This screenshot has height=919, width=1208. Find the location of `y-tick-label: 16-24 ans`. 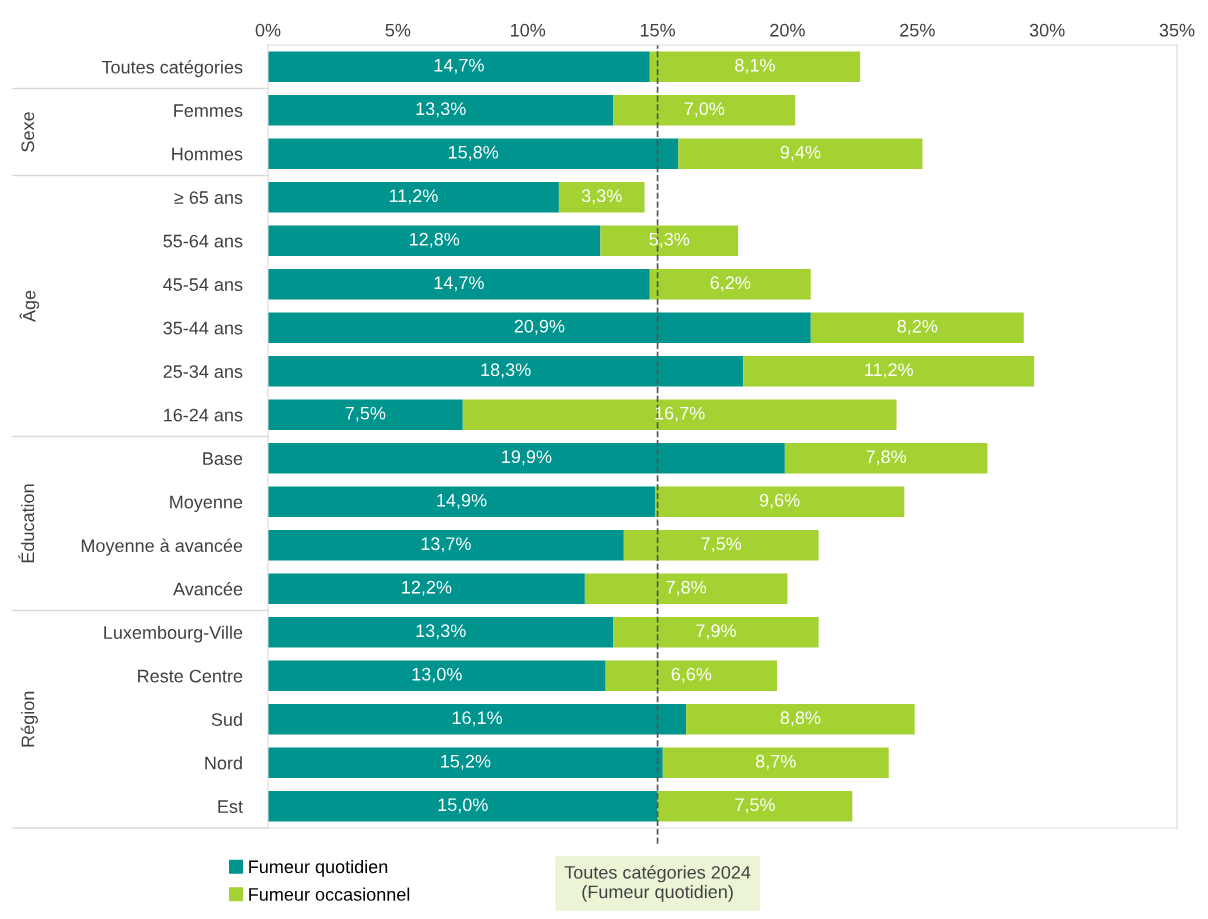

y-tick-label: 16-24 ans is located at coordinates (203, 415).